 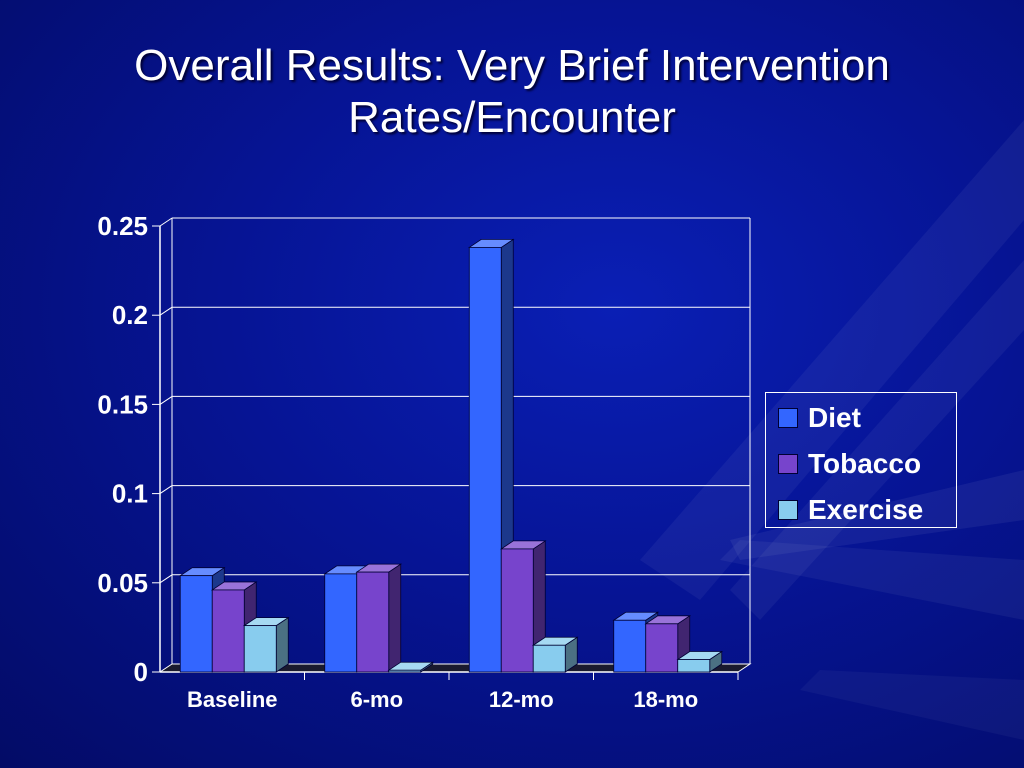 I want to click on bar-diet-baseline, so click(x=196, y=624).